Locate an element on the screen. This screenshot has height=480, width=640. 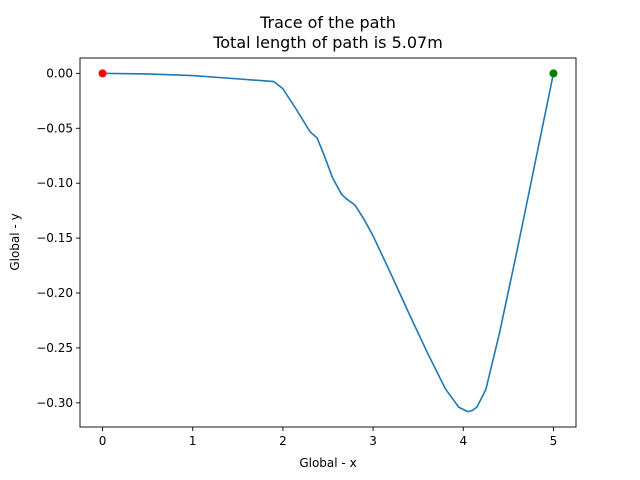
y-tick-label: −0.25 is located at coordinates (54, 348).